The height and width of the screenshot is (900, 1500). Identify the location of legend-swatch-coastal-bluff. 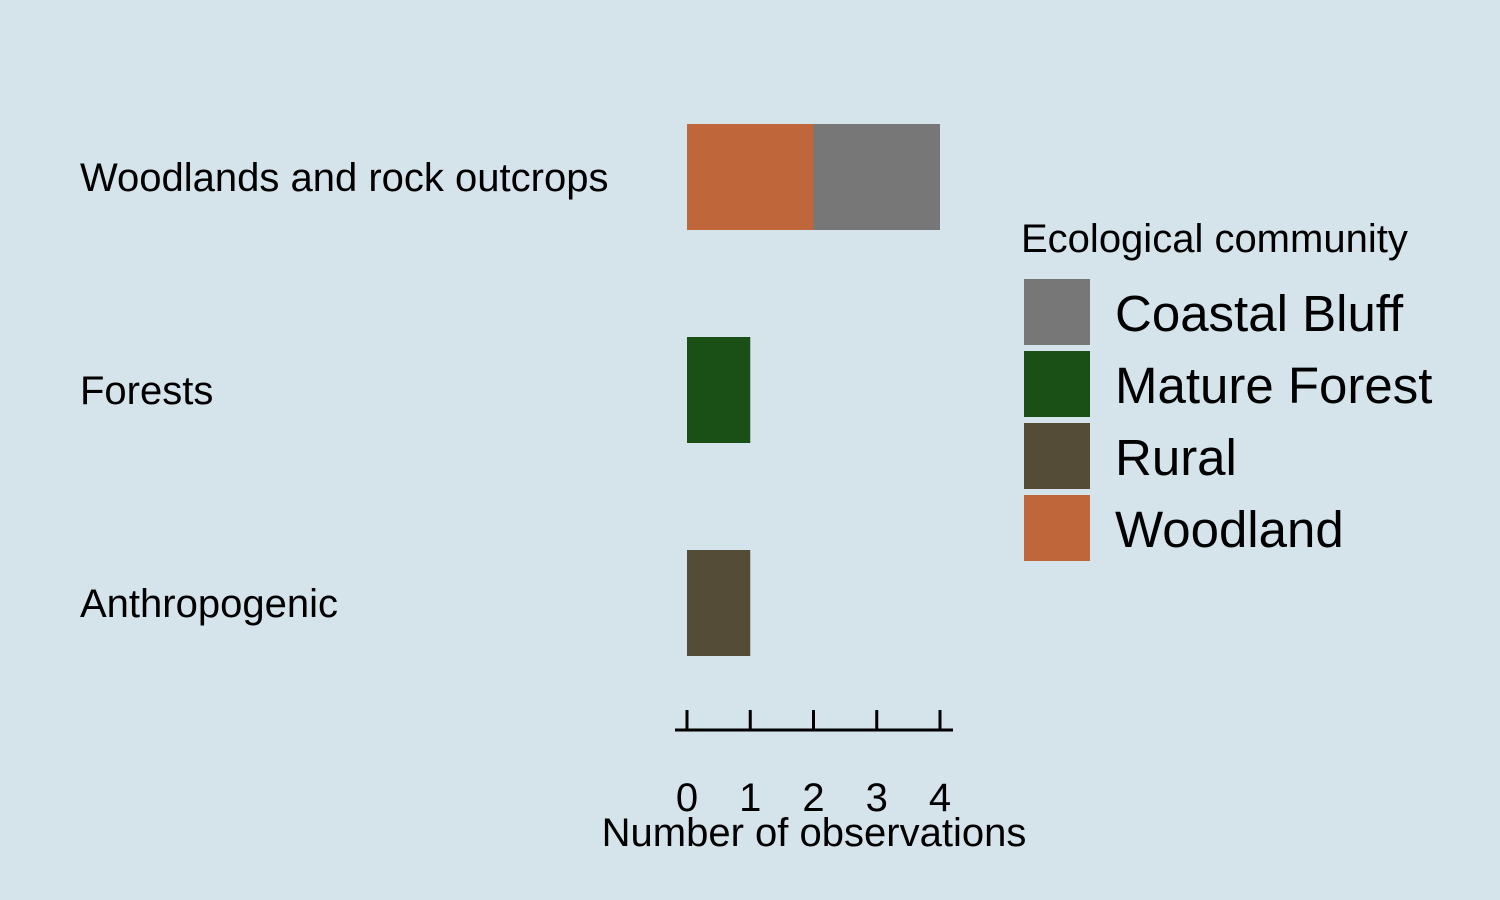
(1057, 312).